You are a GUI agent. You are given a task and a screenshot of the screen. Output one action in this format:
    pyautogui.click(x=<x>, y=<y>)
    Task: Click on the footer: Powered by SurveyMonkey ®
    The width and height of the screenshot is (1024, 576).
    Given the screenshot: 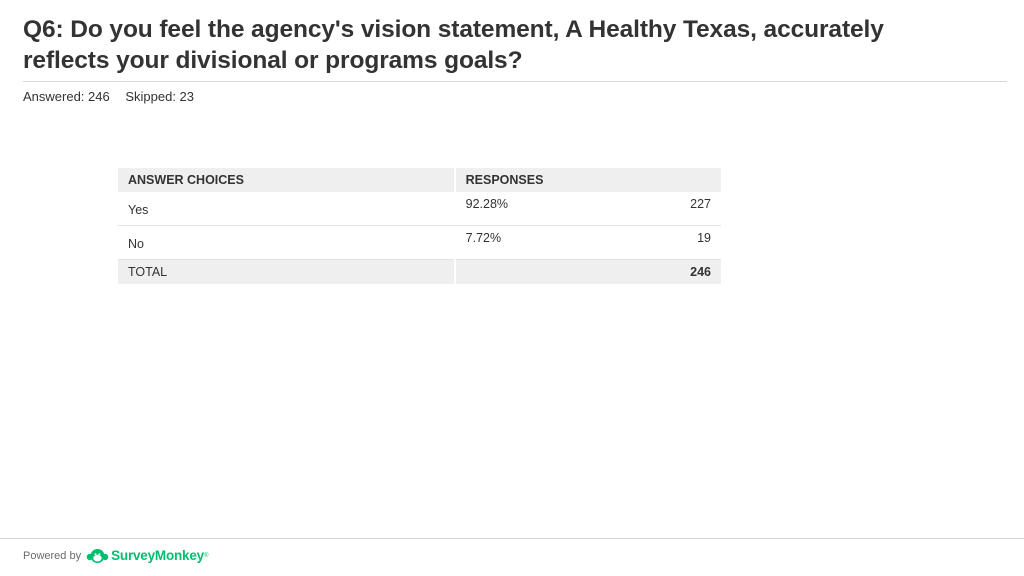 What is the action you would take?
    pyautogui.click(x=115, y=555)
    